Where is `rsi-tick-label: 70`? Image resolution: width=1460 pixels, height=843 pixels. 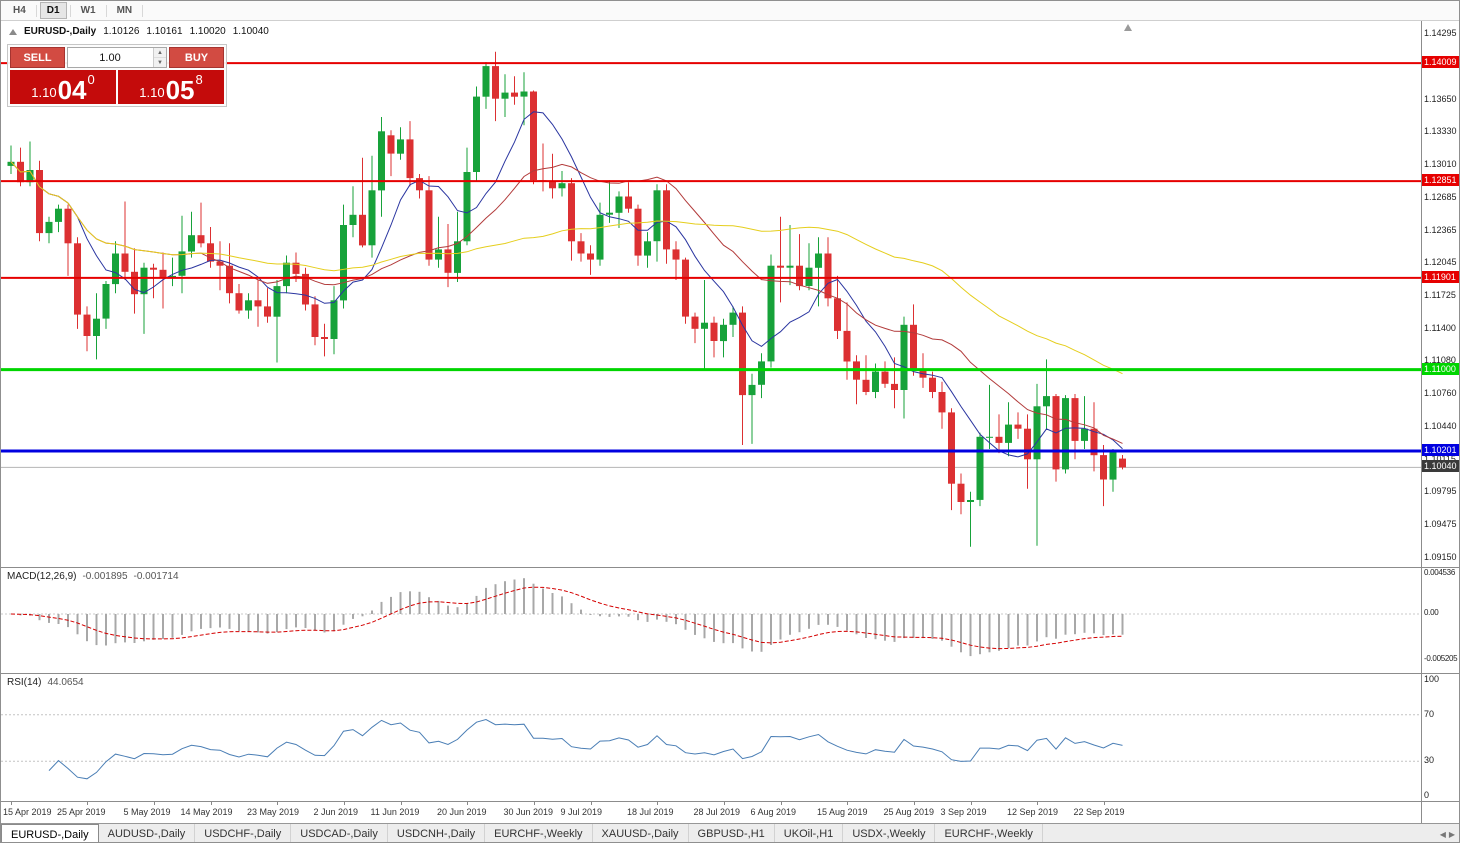 rsi-tick-label: 70 is located at coordinates (1429, 713).